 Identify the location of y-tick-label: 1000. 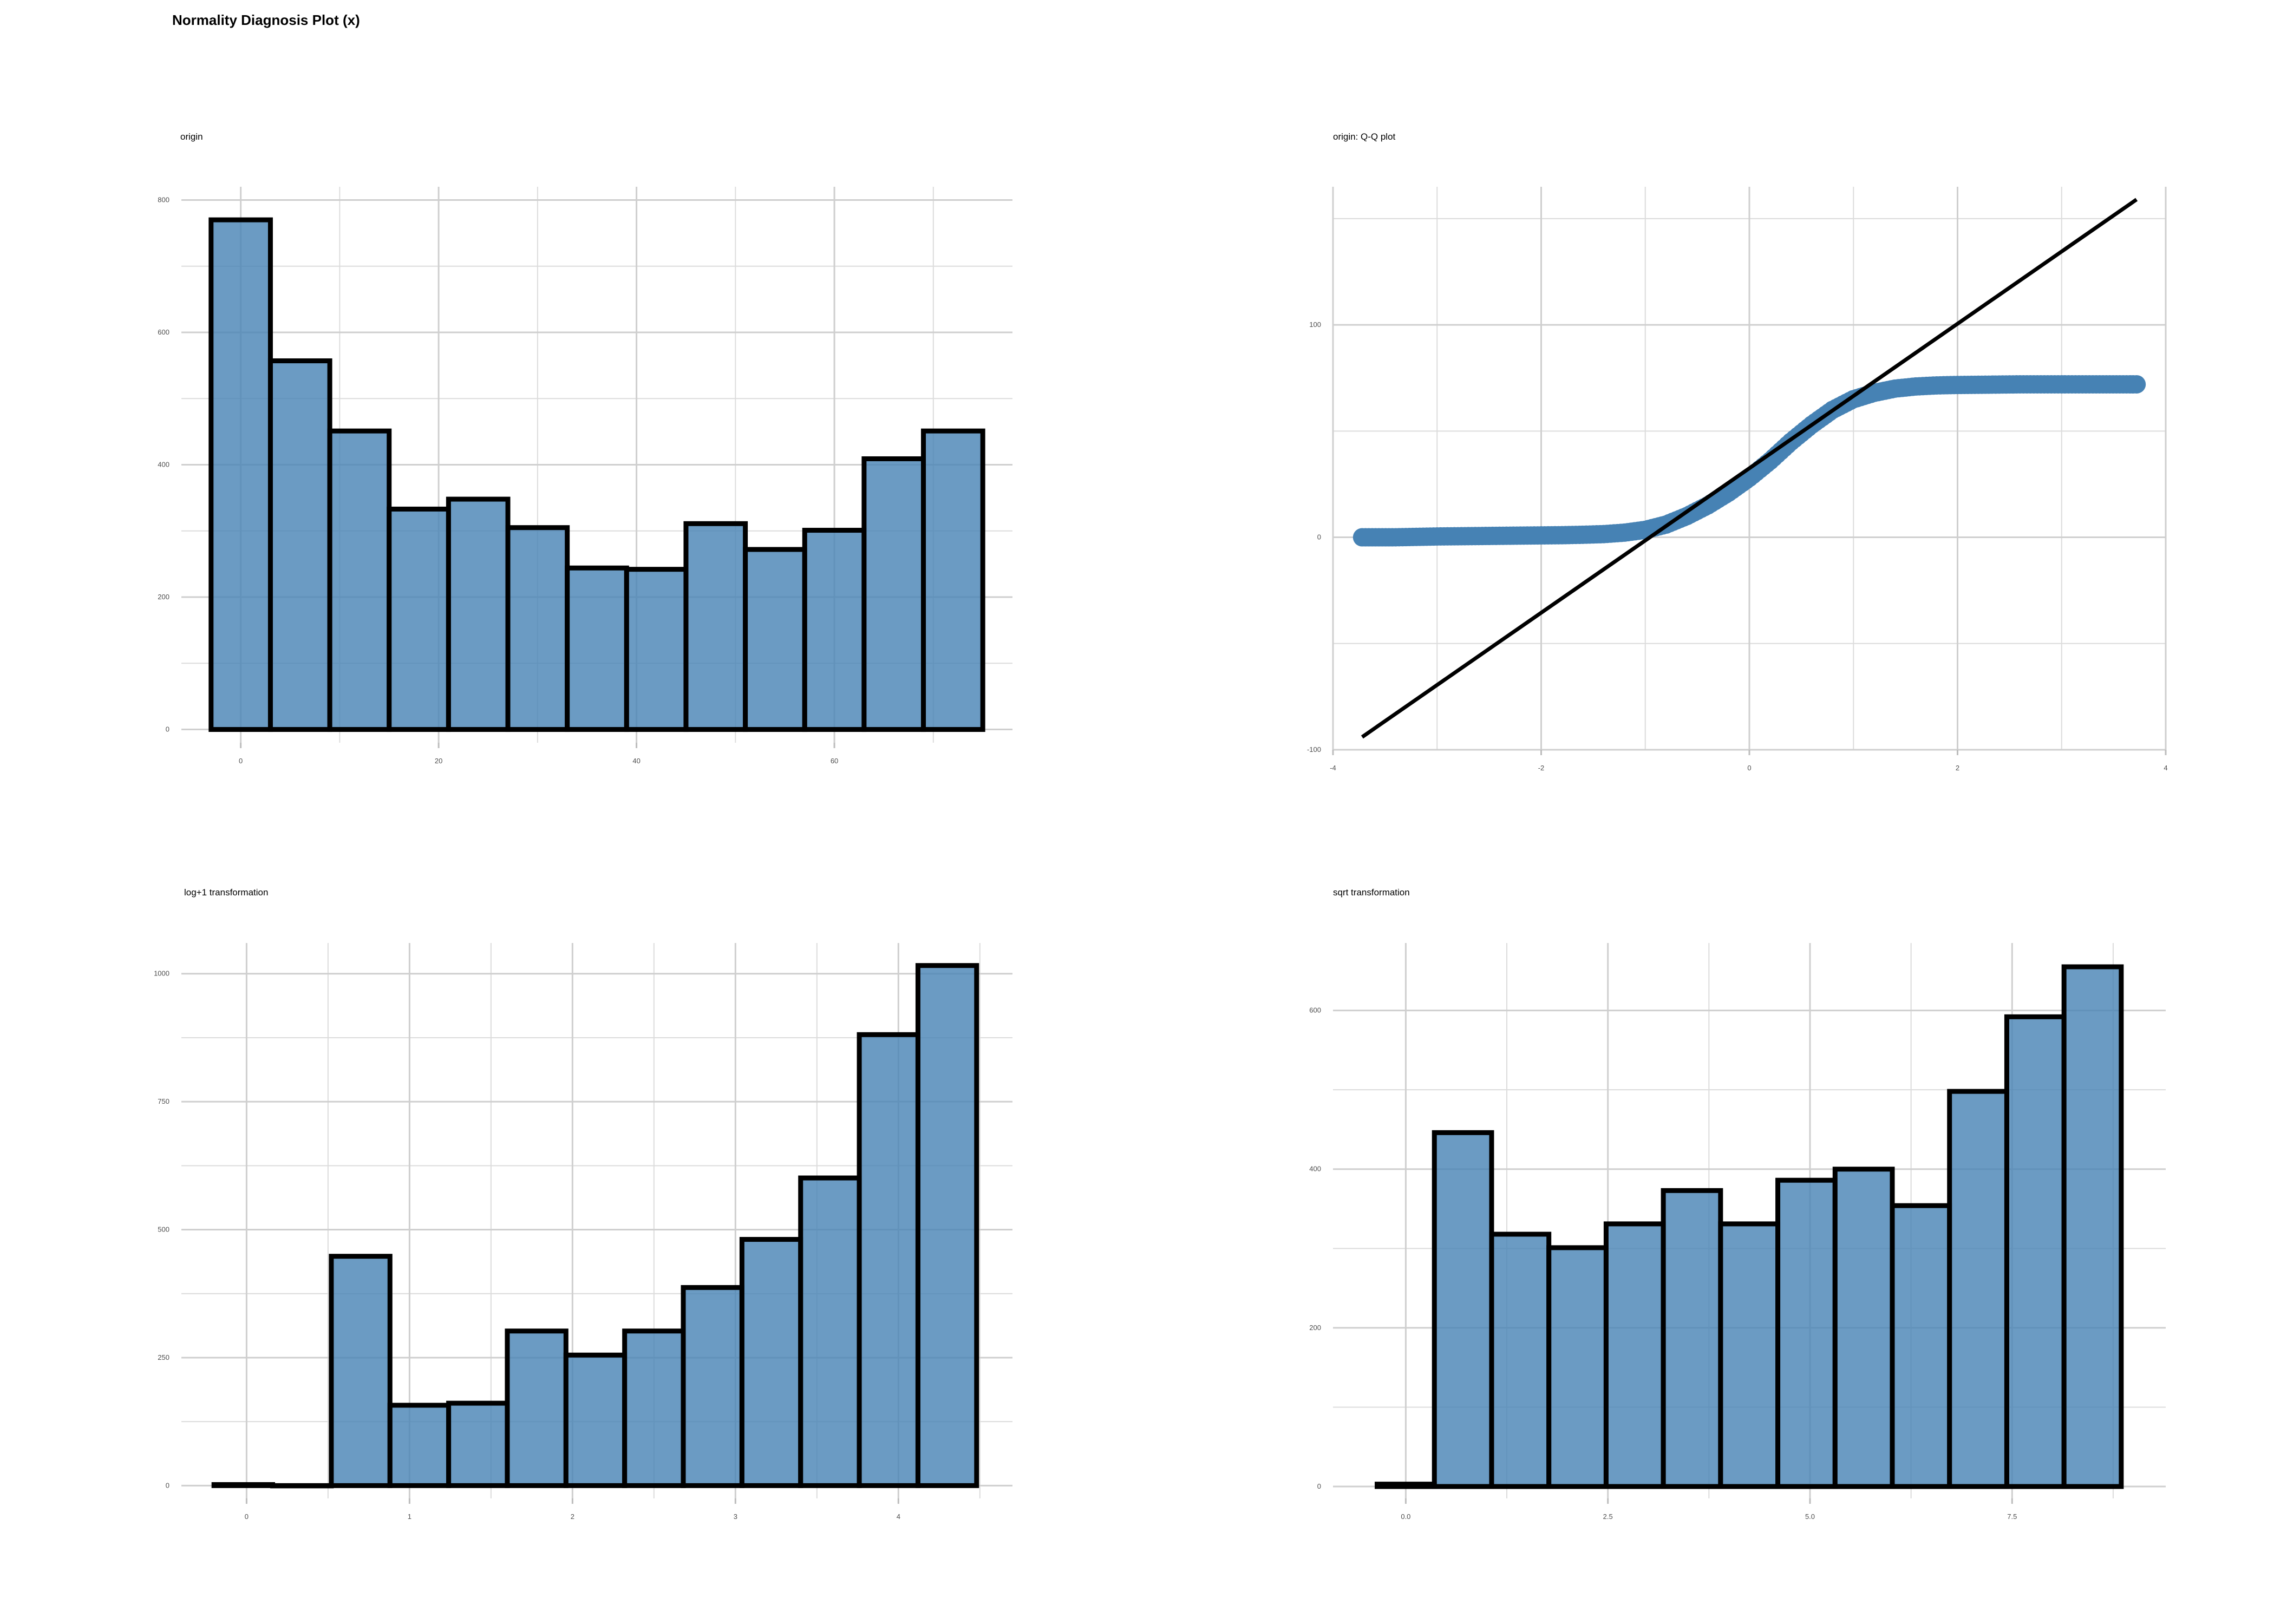
(161, 974).